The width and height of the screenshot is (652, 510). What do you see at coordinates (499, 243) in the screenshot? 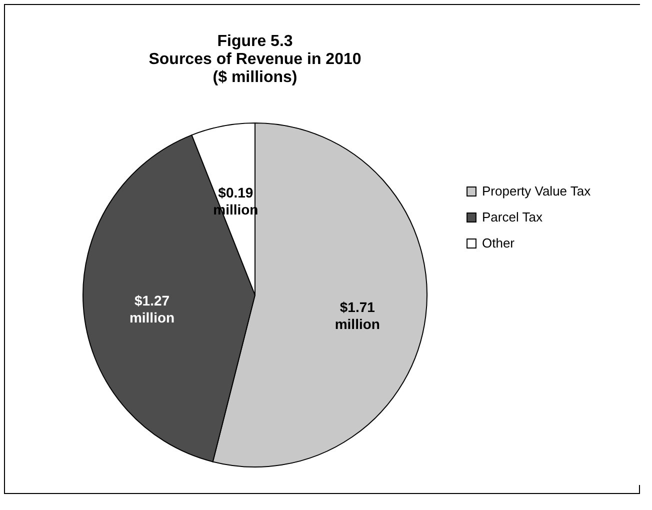
I see `legend-label: Other` at bounding box center [499, 243].